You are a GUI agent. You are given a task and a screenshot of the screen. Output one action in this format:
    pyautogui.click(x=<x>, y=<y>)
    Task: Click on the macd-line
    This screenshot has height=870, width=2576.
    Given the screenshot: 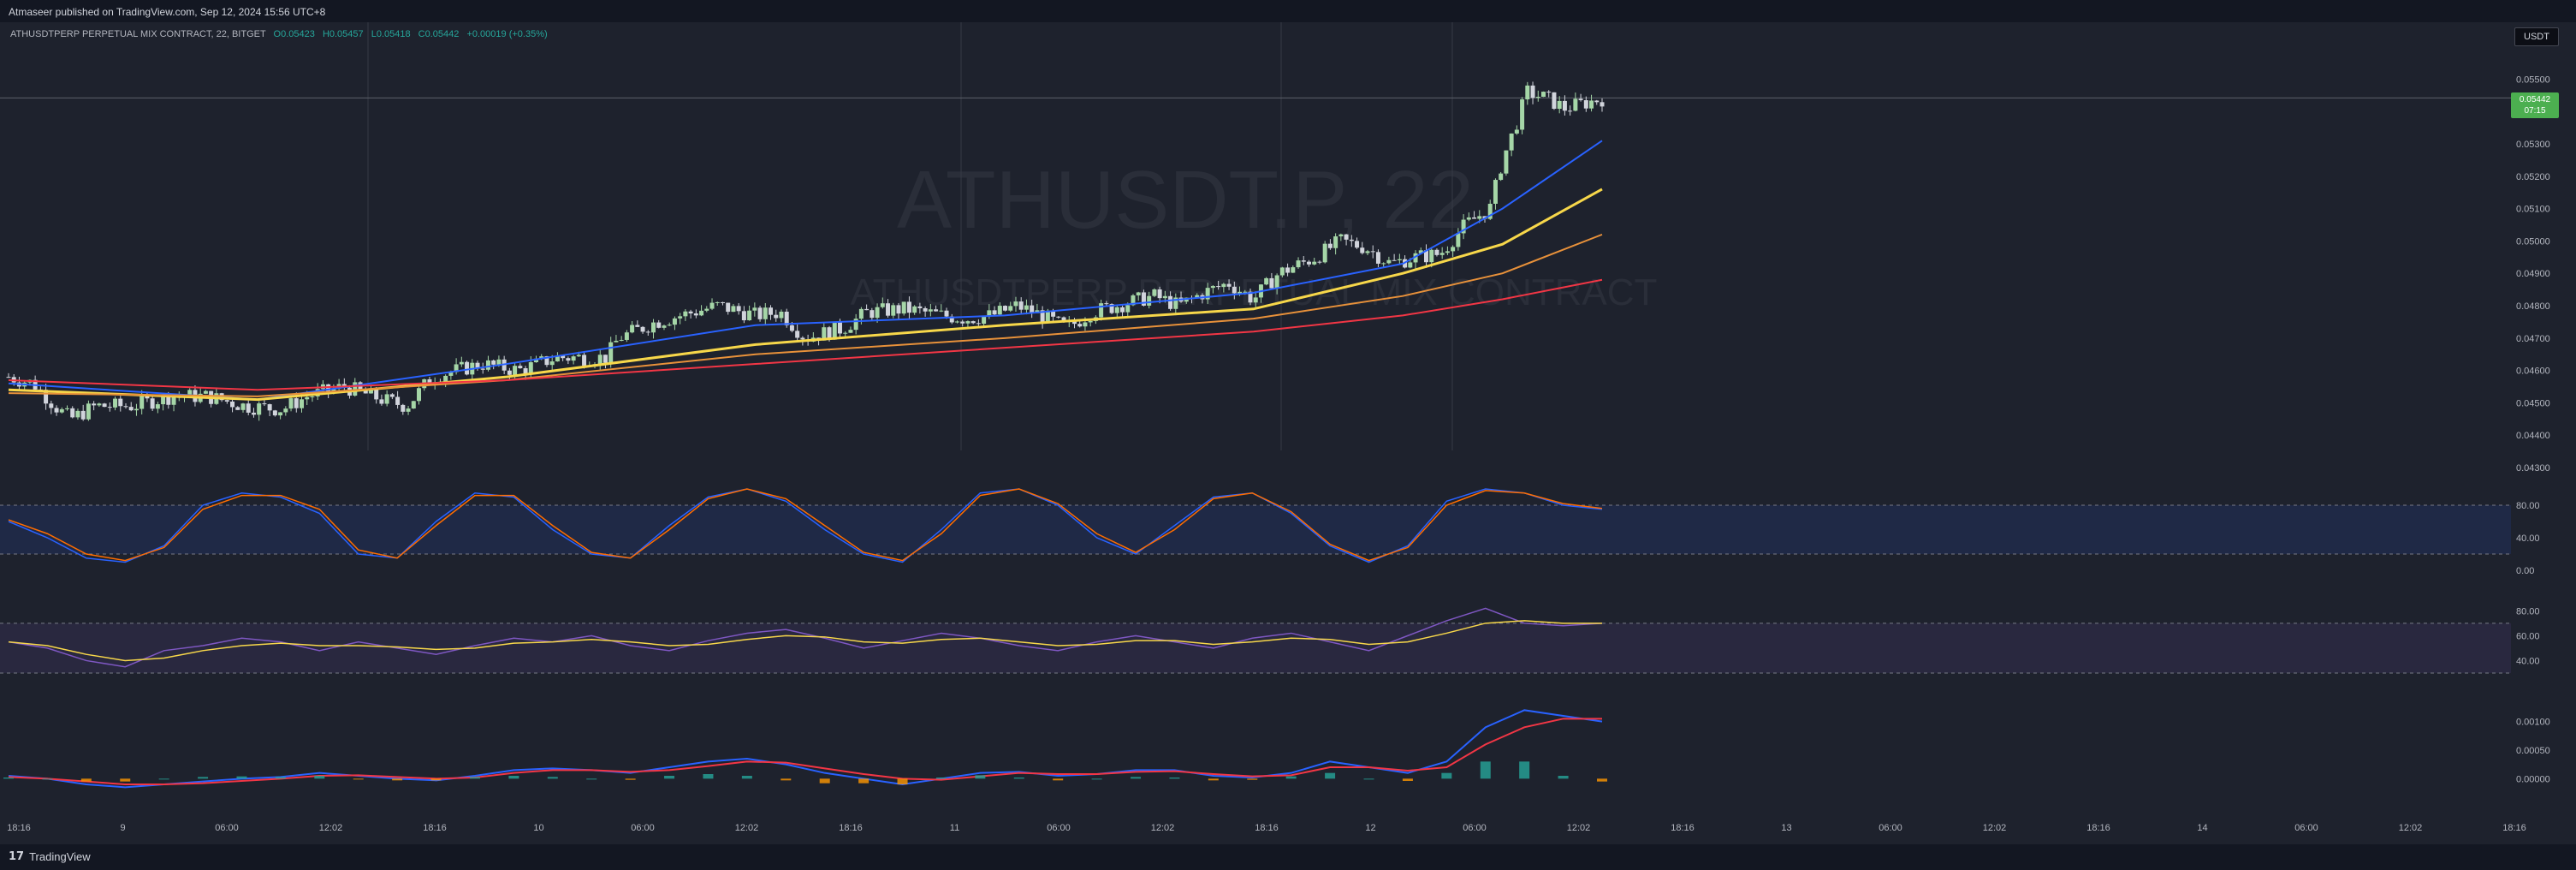 What is the action you would take?
    pyautogui.click(x=805, y=749)
    